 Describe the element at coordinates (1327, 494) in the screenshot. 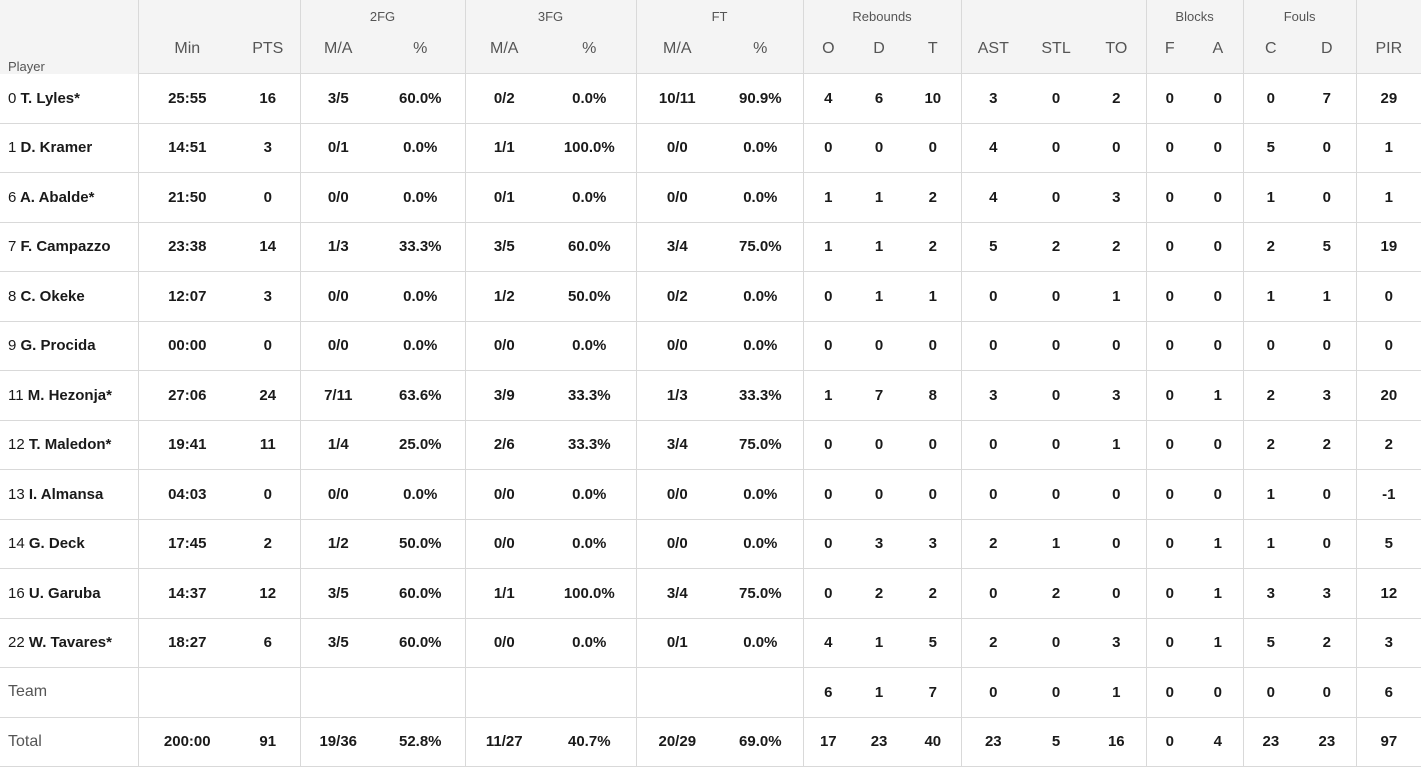

I see `stat-fouls-d: 0` at that location.